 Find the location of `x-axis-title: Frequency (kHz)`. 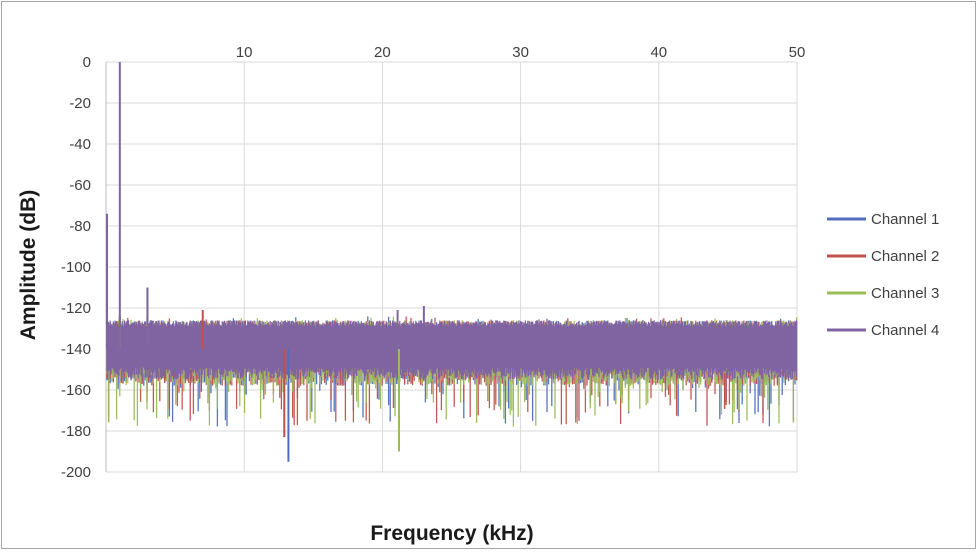

x-axis-title: Frequency (kHz) is located at coordinates (451, 533).